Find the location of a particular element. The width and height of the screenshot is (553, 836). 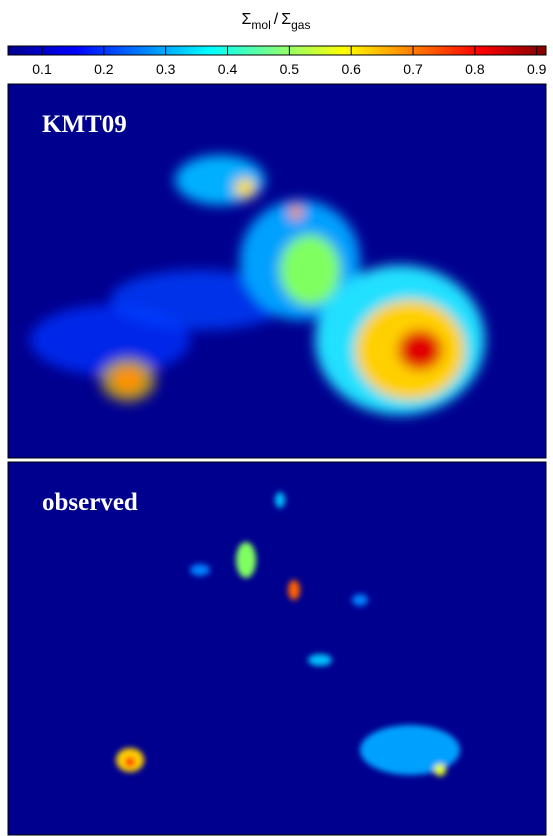

x-tick-label: 0.9 is located at coordinates (537, 69).